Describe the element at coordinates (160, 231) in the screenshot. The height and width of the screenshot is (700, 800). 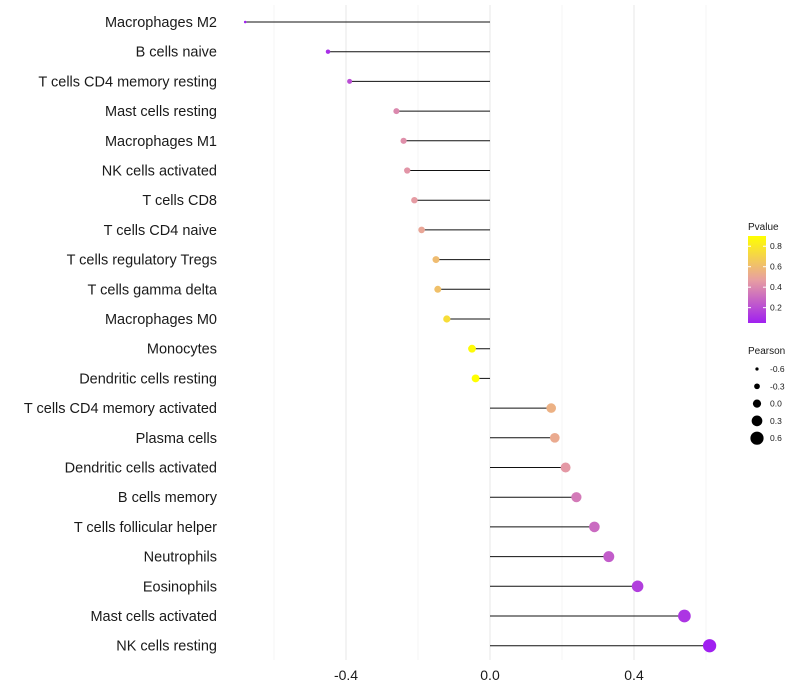
I see `category-label: T cells CD4 naive` at that location.